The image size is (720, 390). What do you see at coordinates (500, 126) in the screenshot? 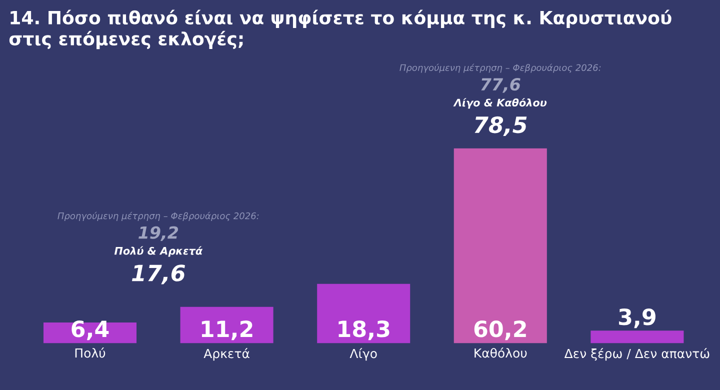
I see `text: 78,5` at bounding box center [500, 126].